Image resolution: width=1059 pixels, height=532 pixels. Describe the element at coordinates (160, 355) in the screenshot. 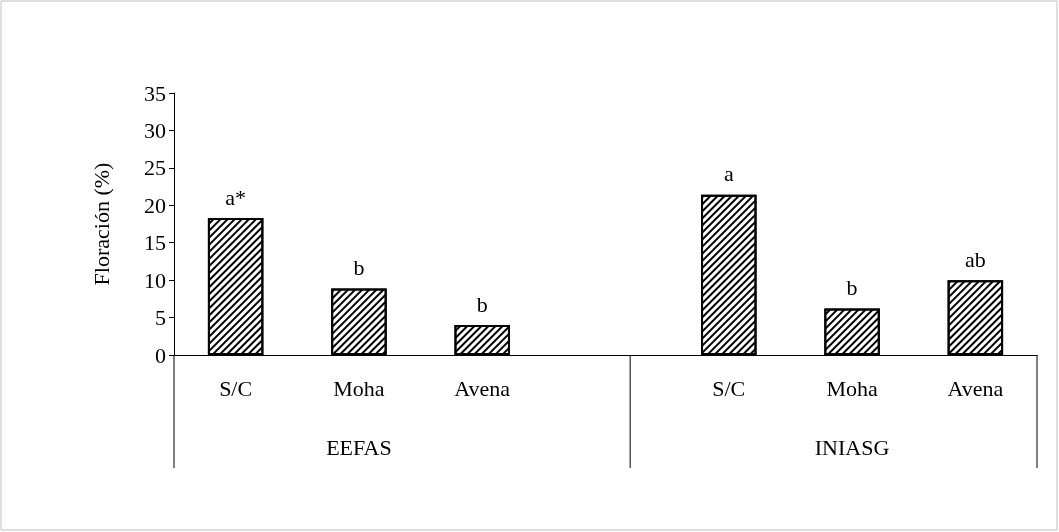

I see `y-tick-label: 0` at that location.